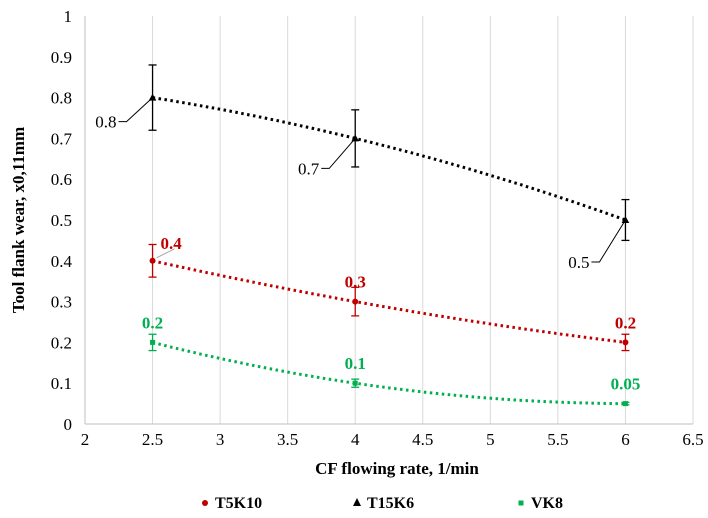 This screenshot has width=708, height=518. What do you see at coordinates (62, 138) in the screenshot?
I see `y-tick-label: 0.7` at bounding box center [62, 138].